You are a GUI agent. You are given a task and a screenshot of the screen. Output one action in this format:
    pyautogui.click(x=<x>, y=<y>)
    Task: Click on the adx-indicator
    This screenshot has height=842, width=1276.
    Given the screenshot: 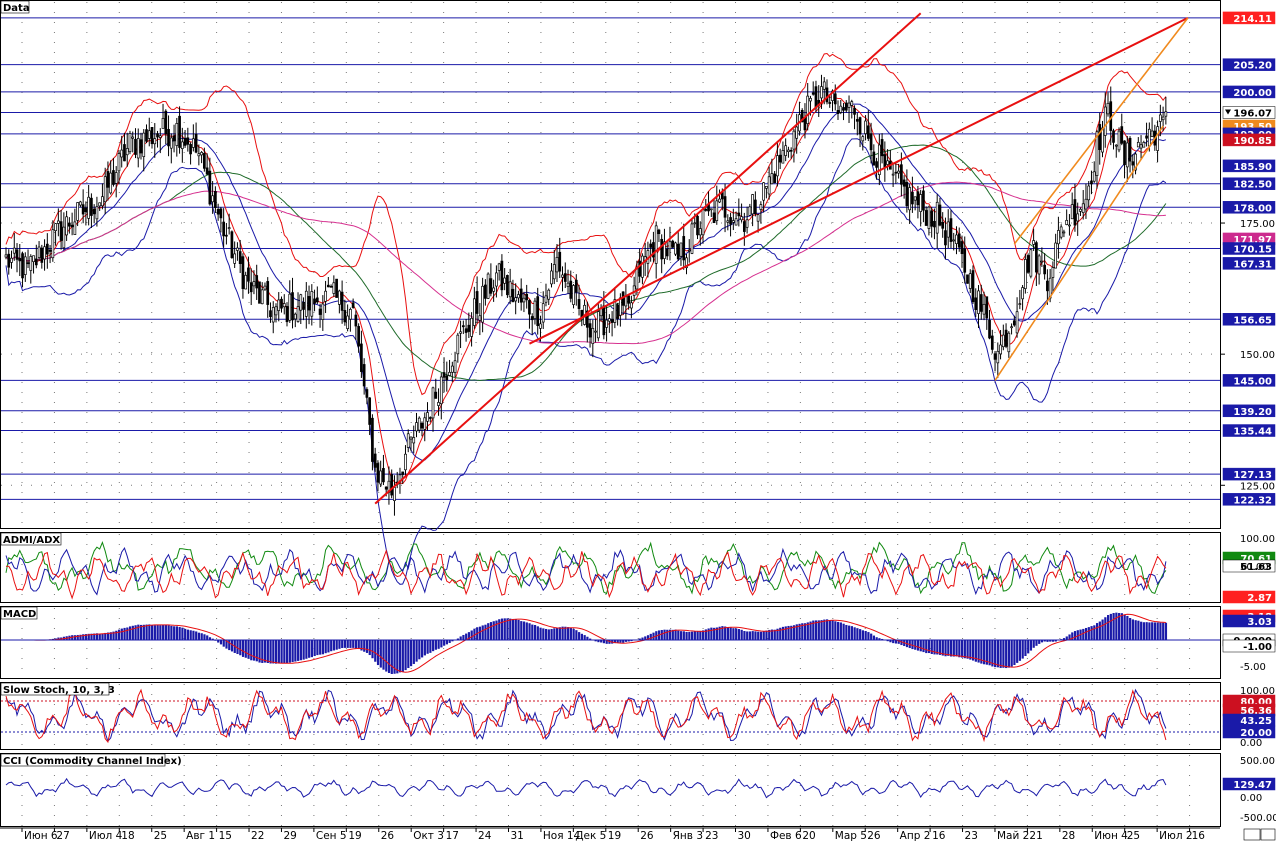 What is the action you would take?
    pyautogui.click(x=586, y=570)
    